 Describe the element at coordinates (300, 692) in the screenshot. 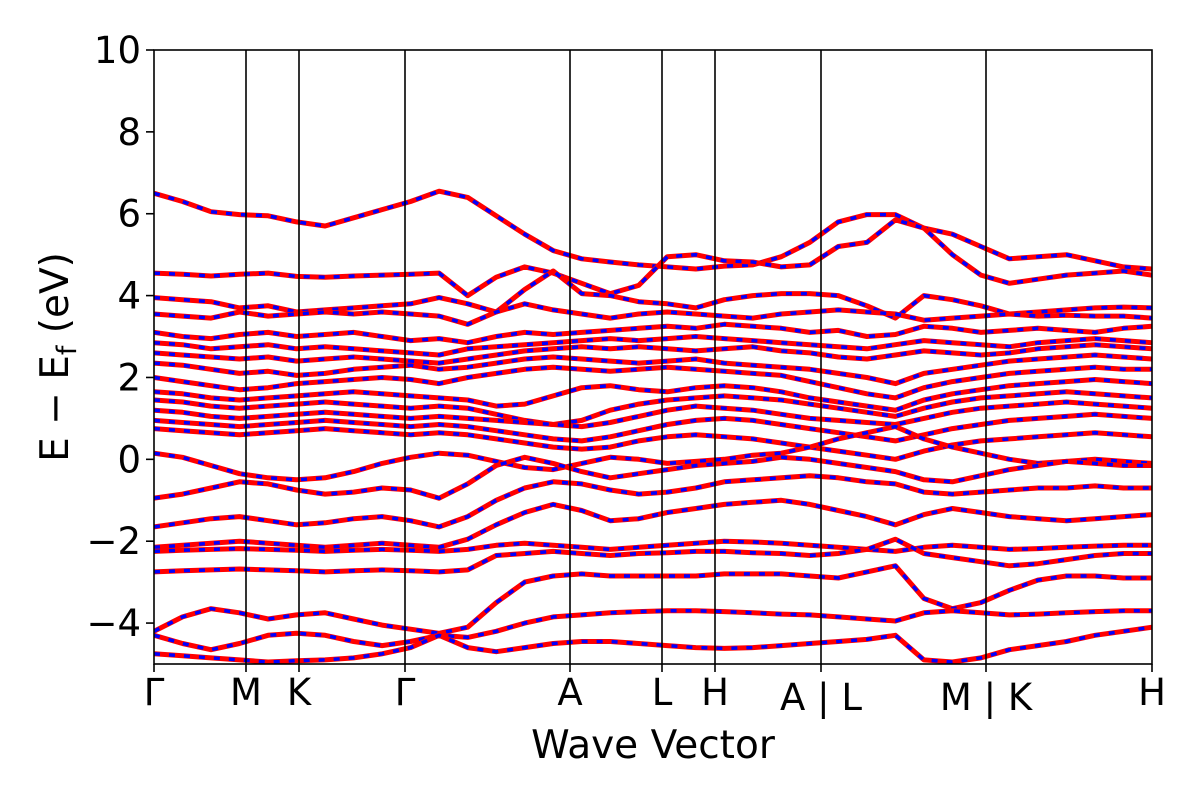

I see `x-tick-label: K` at that location.